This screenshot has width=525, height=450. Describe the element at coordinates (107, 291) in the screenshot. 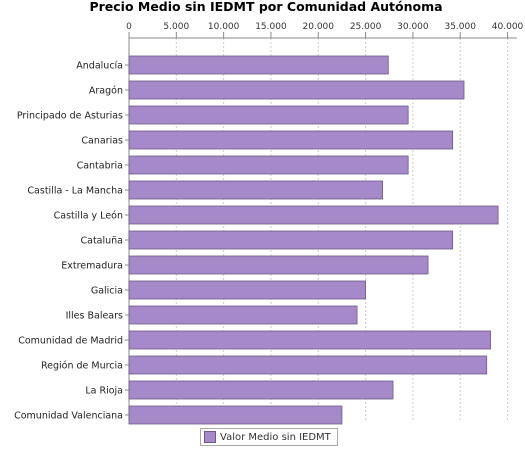

I see `category-label: Galicia` at that location.